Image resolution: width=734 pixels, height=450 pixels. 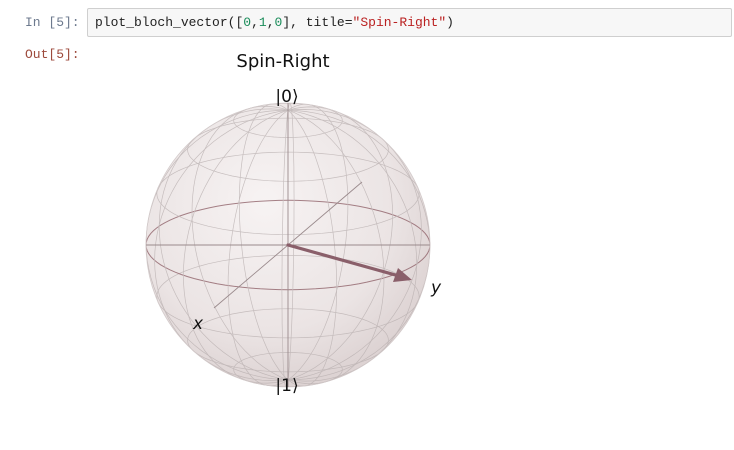 I want to click on longitude-line, so click(x=288, y=245).